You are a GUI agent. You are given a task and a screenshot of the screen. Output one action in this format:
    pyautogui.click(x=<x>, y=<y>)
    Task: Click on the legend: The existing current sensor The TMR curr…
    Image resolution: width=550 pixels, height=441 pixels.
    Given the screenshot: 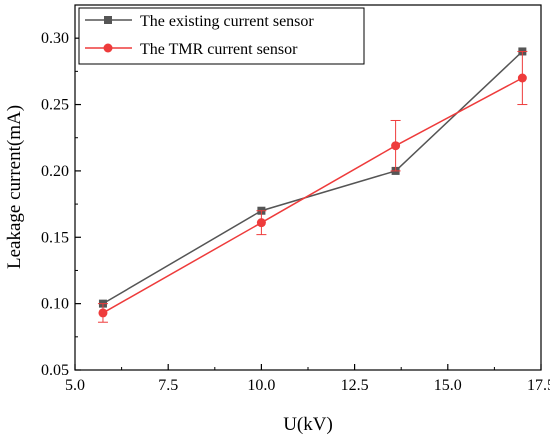 What is the action you would take?
    pyautogui.click(x=221, y=36)
    